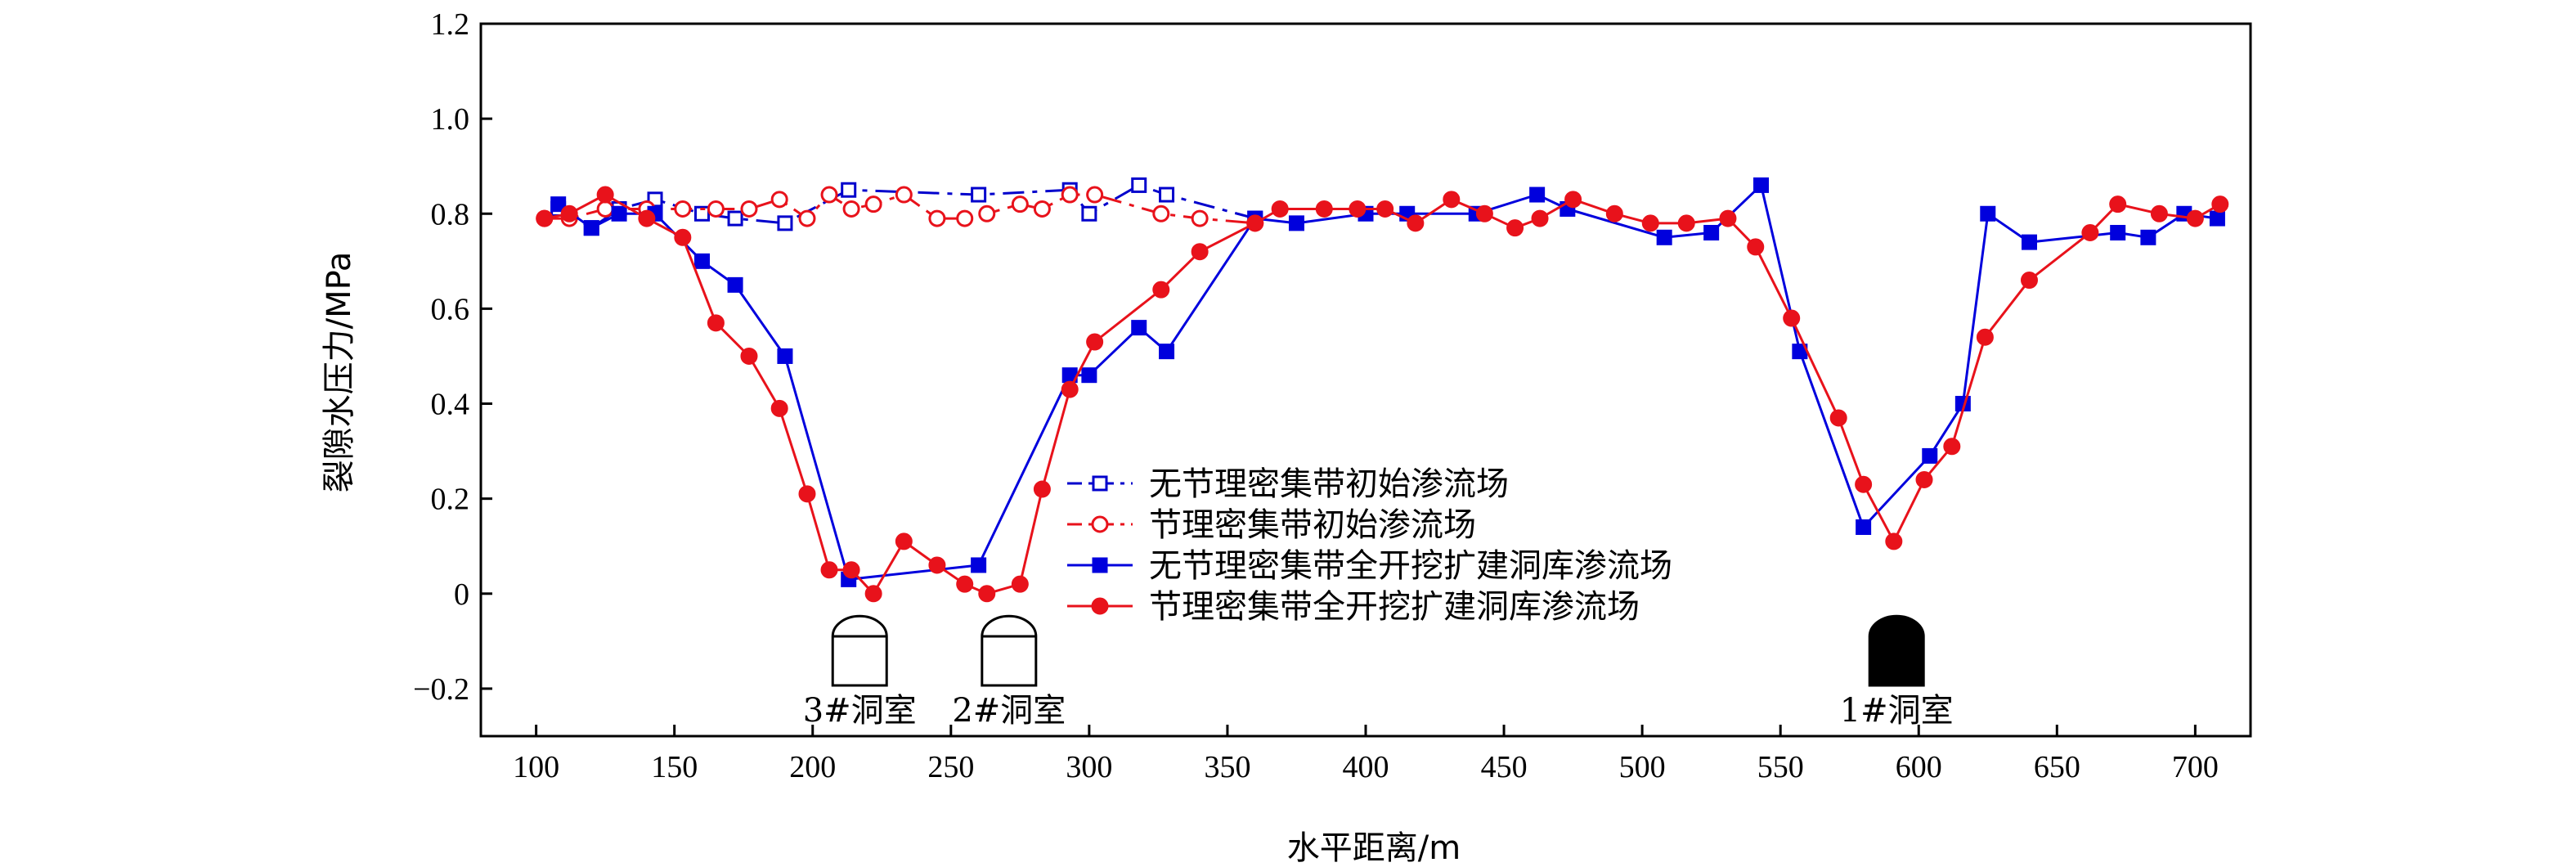  What do you see at coordinates (1897, 711) in the screenshot?
I see `cavern-label: 1#洞室` at bounding box center [1897, 711].